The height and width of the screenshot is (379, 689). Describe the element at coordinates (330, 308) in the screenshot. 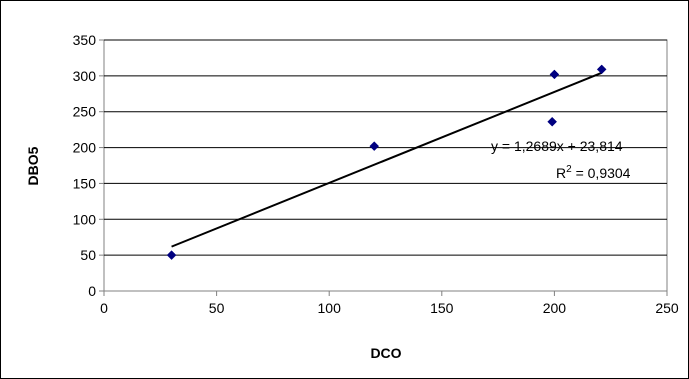

I see `x-tick-label: 100` at that location.